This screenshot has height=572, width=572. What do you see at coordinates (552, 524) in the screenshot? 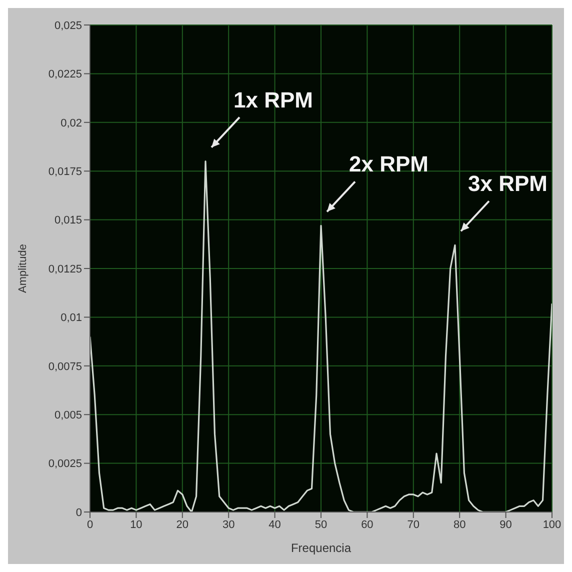
I see `x-tick-label: 100` at bounding box center [552, 524].